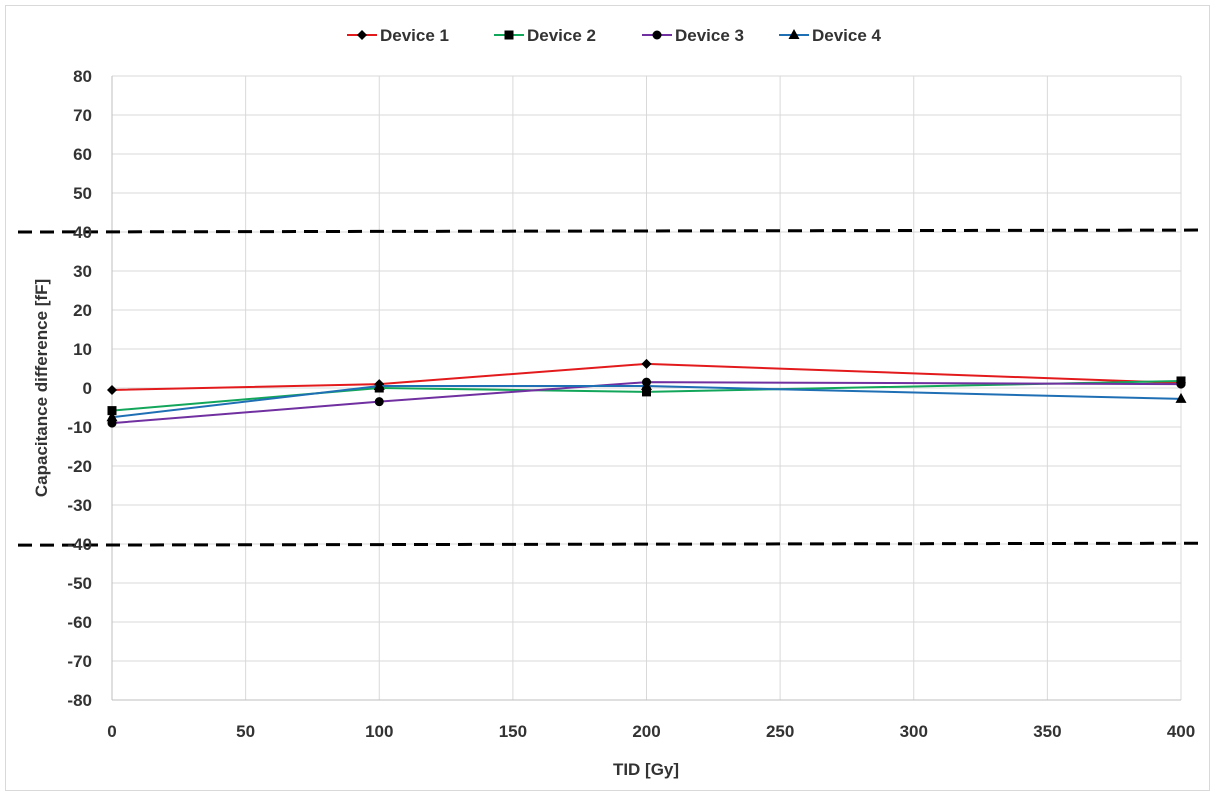 This screenshot has width=1213, height=794. I want to click on y-axis-title: Capacitance difference [fF], so click(41, 388).